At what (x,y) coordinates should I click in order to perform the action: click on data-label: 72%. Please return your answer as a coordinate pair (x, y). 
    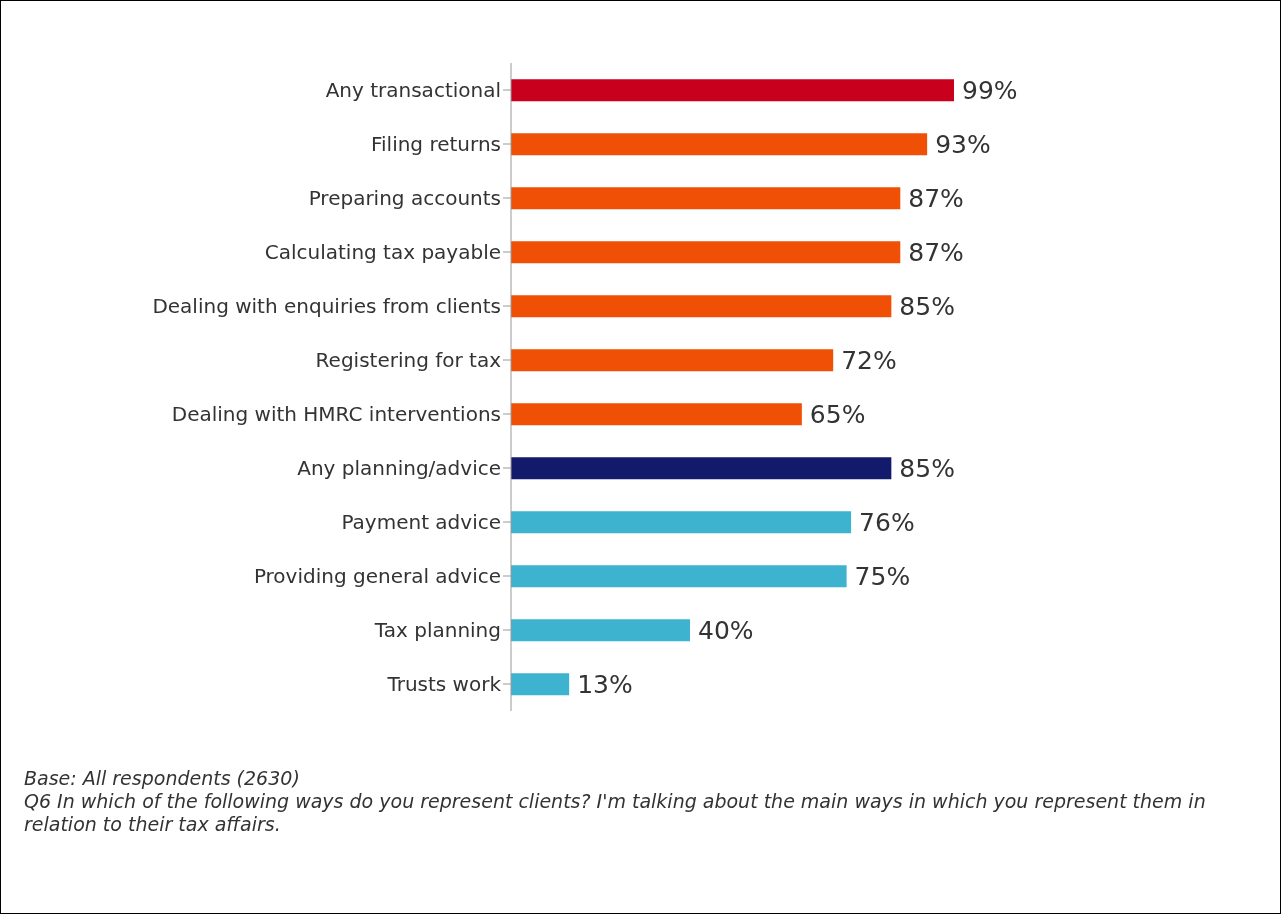
    Looking at the image, I should click on (869, 360).